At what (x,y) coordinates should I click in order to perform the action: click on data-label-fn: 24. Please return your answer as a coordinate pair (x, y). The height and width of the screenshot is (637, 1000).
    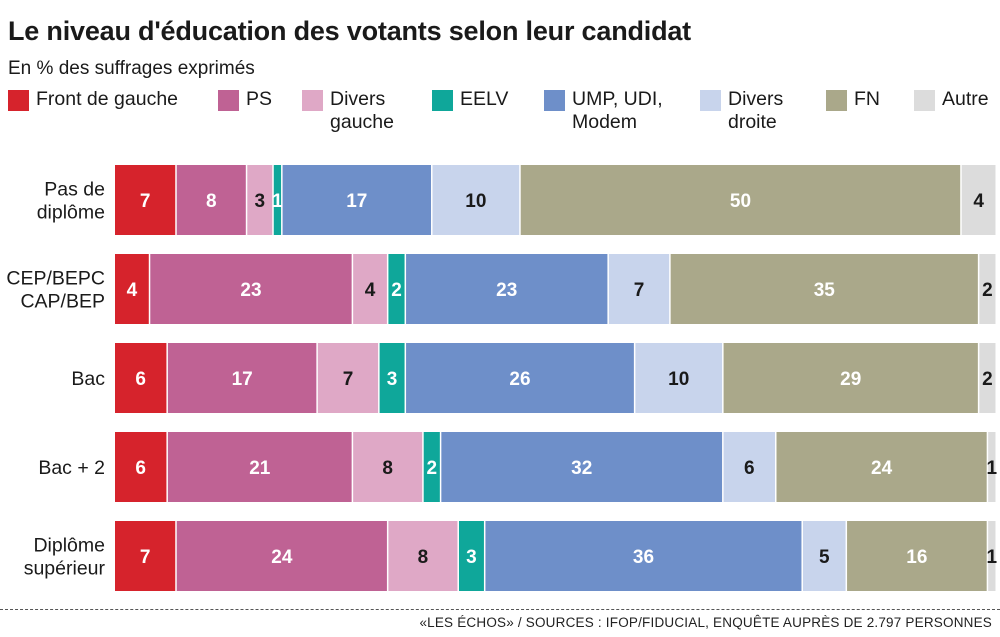
    Looking at the image, I should click on (882, 468).